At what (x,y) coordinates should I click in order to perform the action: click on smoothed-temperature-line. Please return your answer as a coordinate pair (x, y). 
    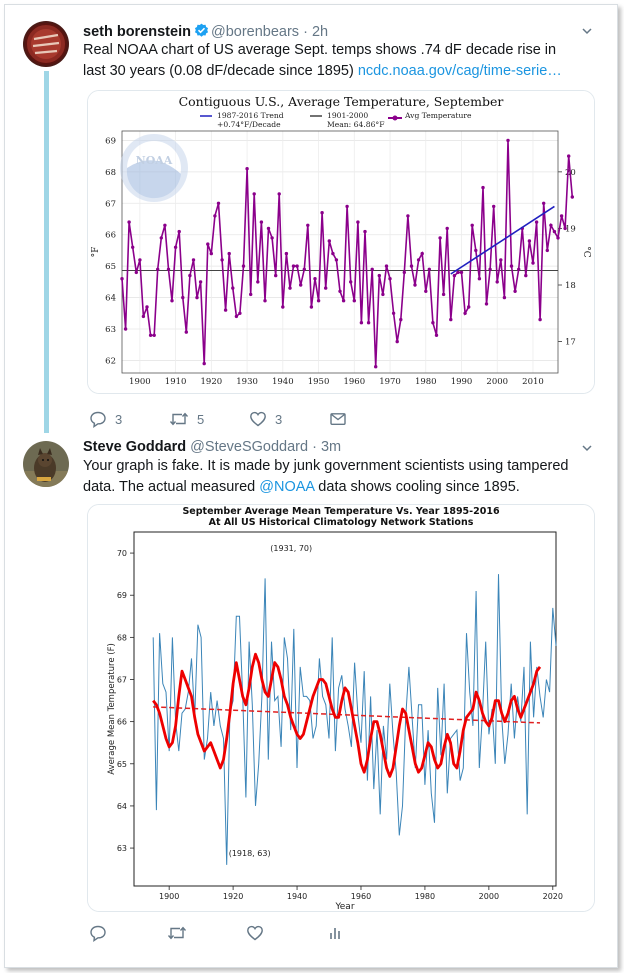
    Looking at the image, I should click on (347, 715).